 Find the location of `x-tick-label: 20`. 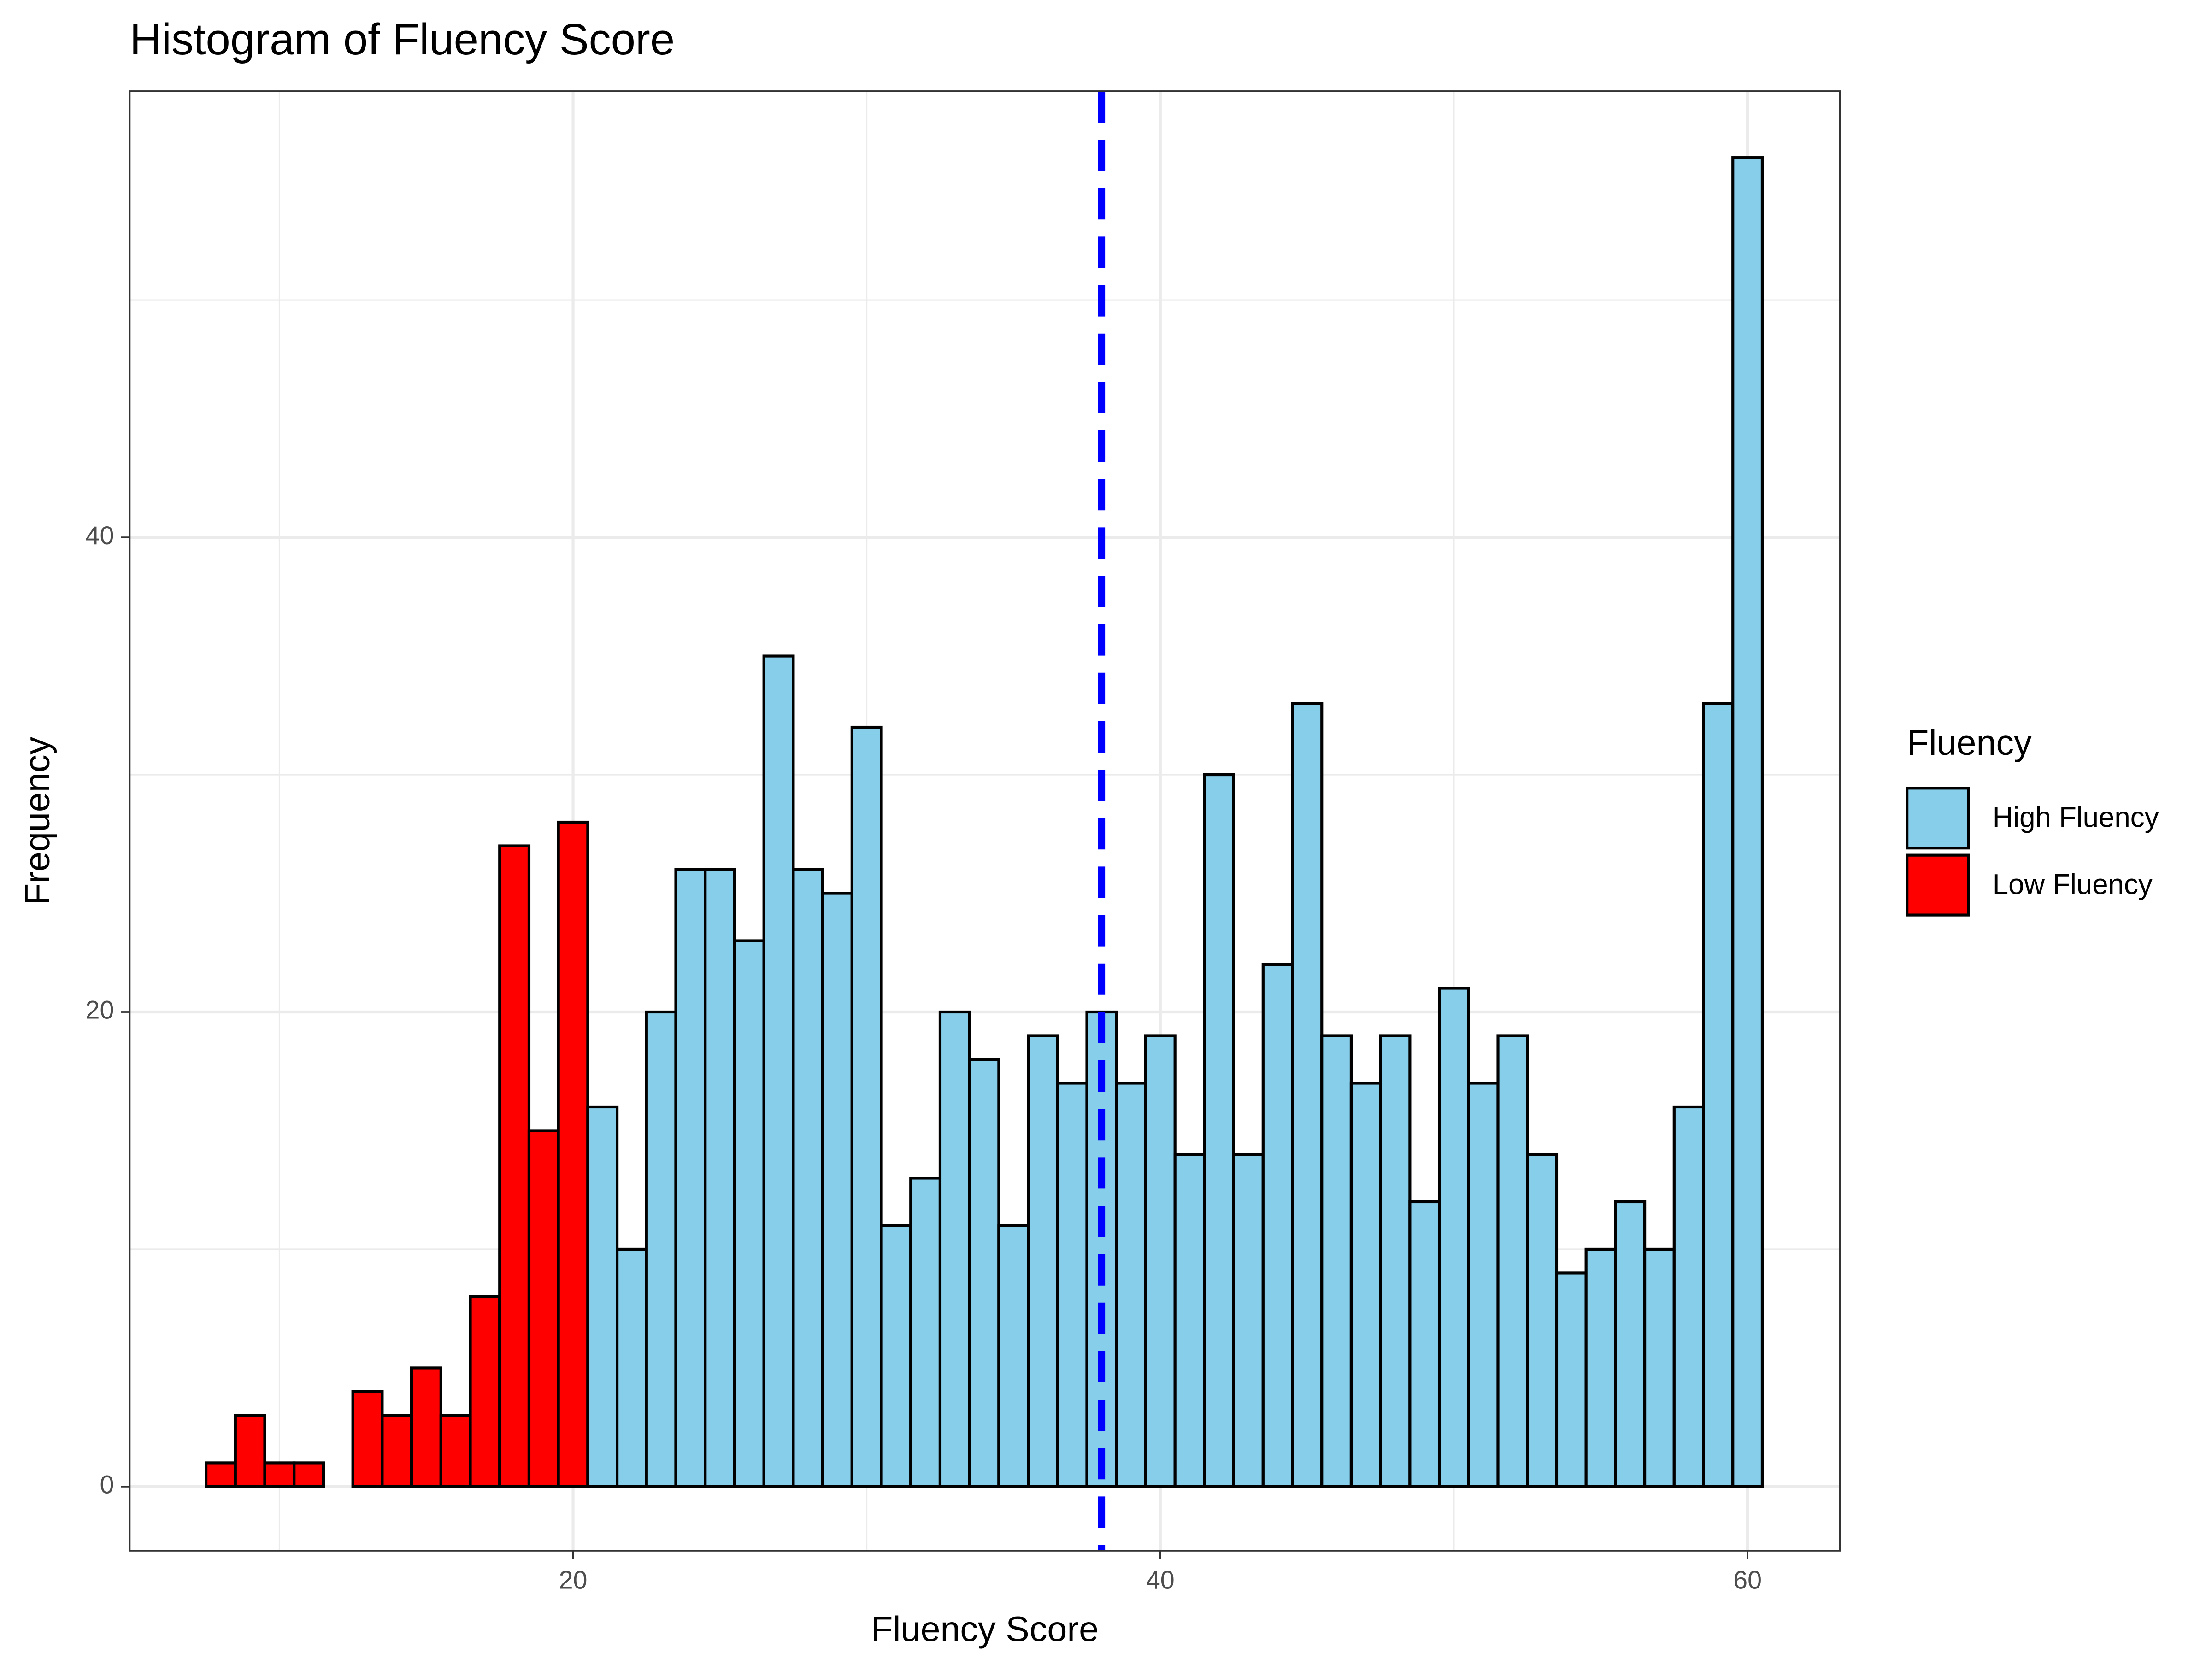

x-tick-label: 20 is located at coordinates (573, 1580).